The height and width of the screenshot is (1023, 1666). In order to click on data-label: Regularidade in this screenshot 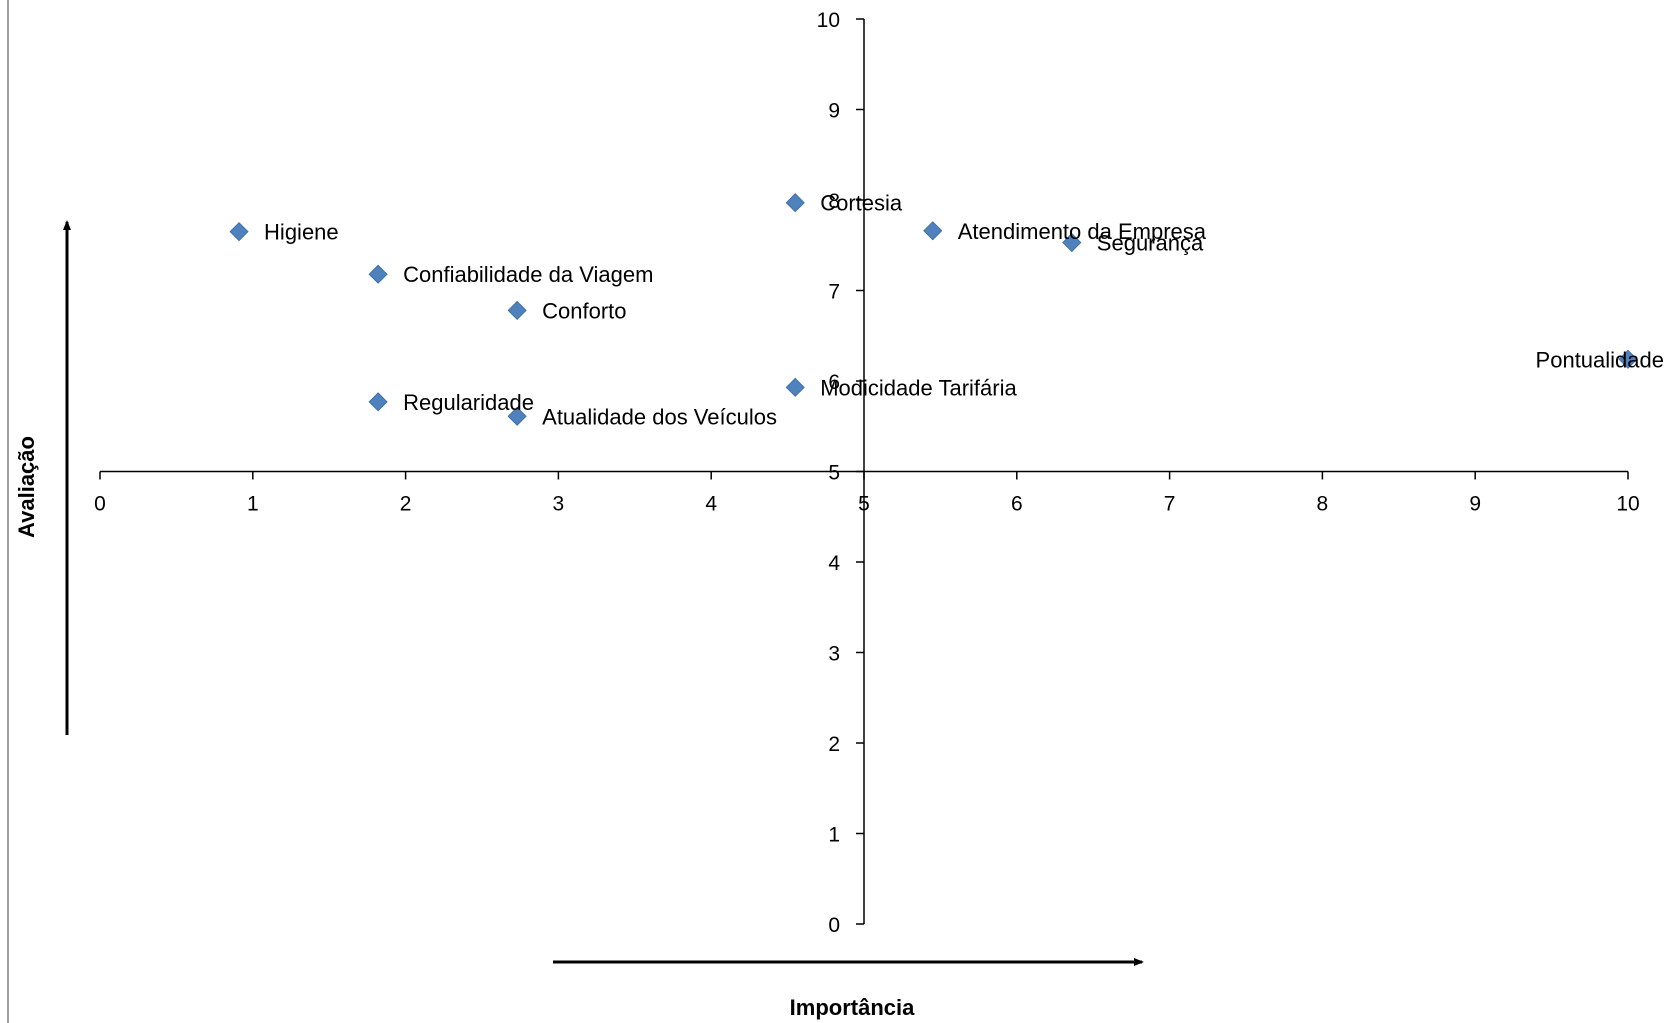, I will do `click(468, 402)`.